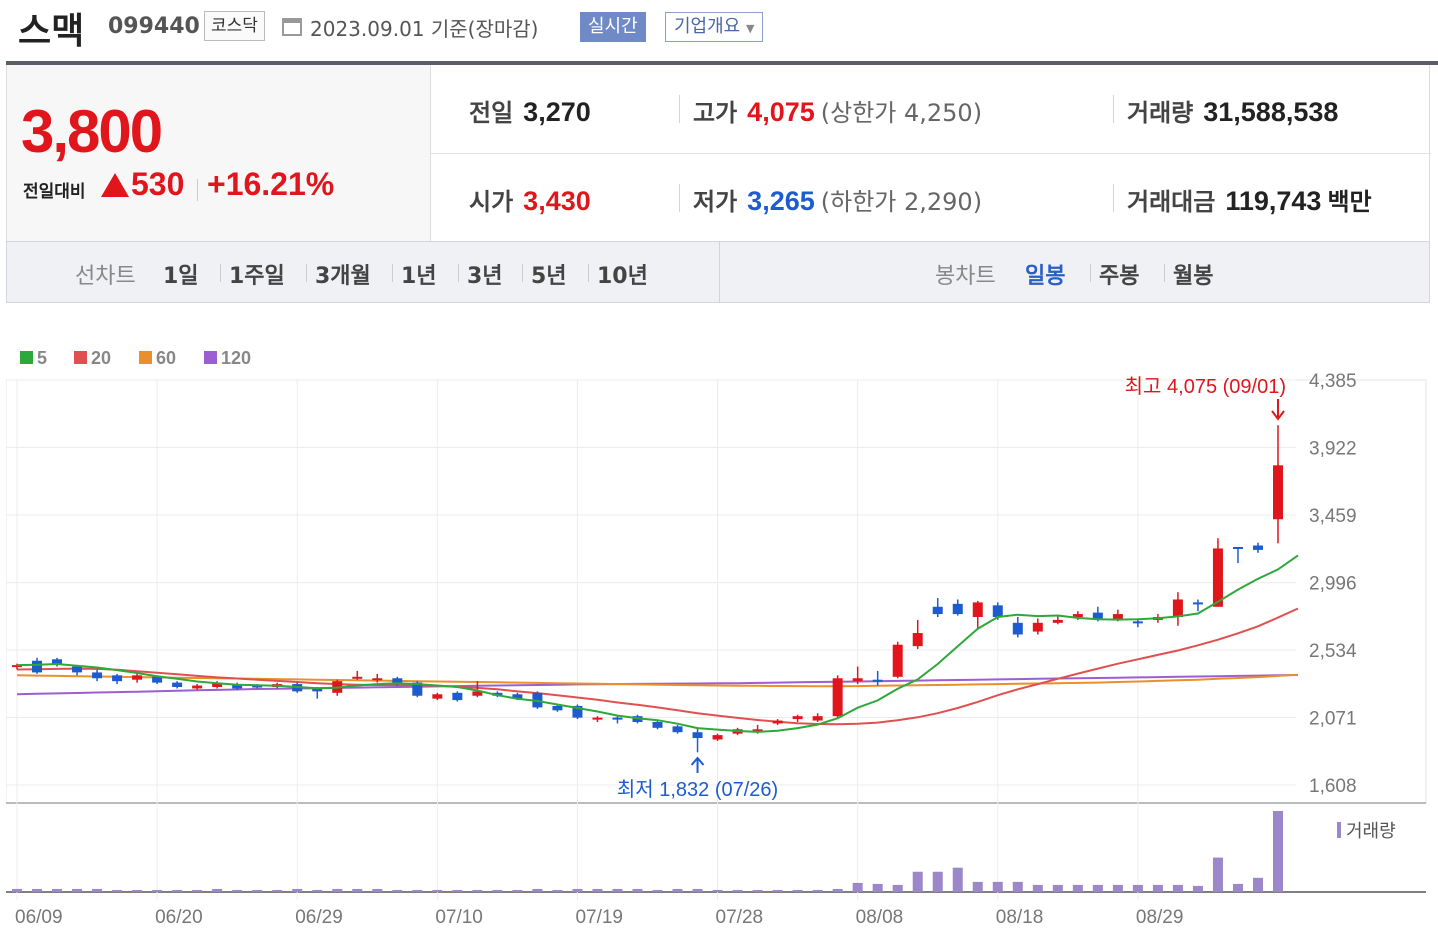 This screenshot has height=940, width=1438. What do you see at coordinates (292, 27) in the screenshot?
I see `calendar-icon` at bounding box center [292, 27].